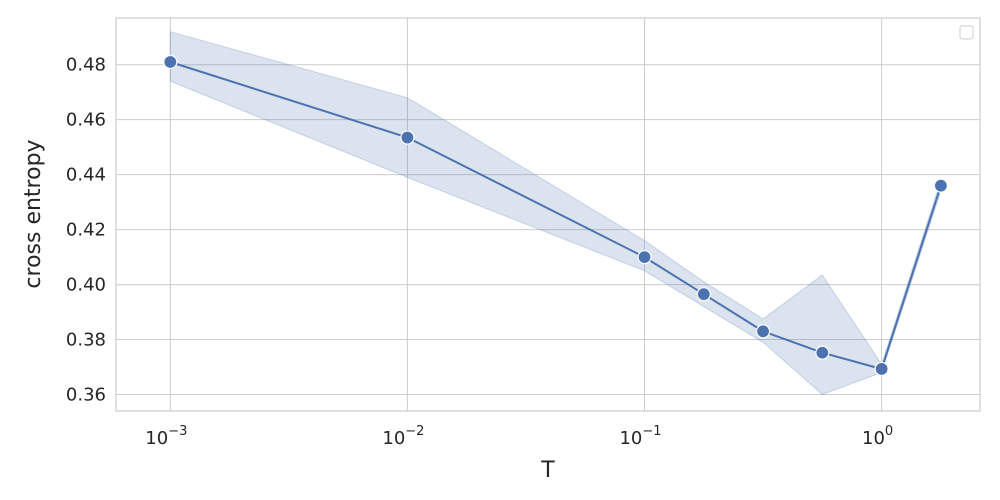 The width and height of the screenshot is (1000, 500). I want to click on y-tick-label: 0.40, so click(86, 285).